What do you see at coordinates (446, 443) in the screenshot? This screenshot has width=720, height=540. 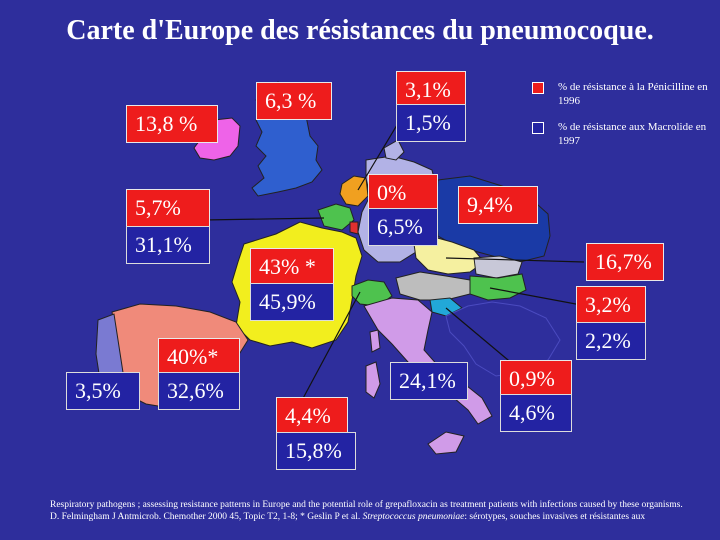 I see `country-sicily` at bounding box center [446, 443].